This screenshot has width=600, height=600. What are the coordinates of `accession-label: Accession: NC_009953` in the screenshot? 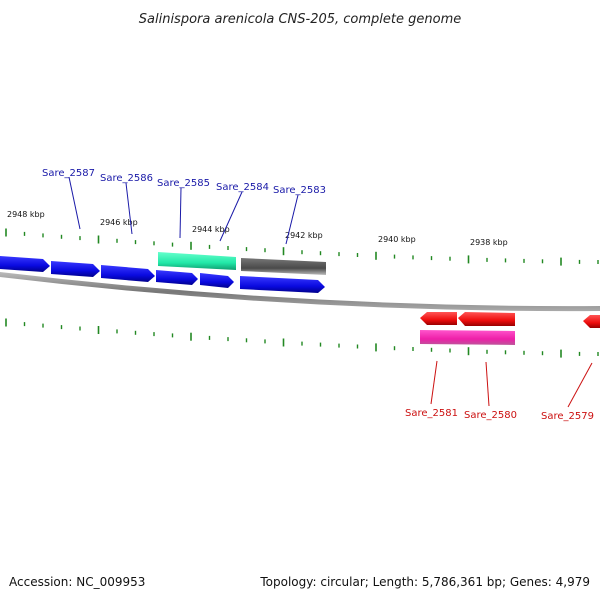 It's located at (77, 582).